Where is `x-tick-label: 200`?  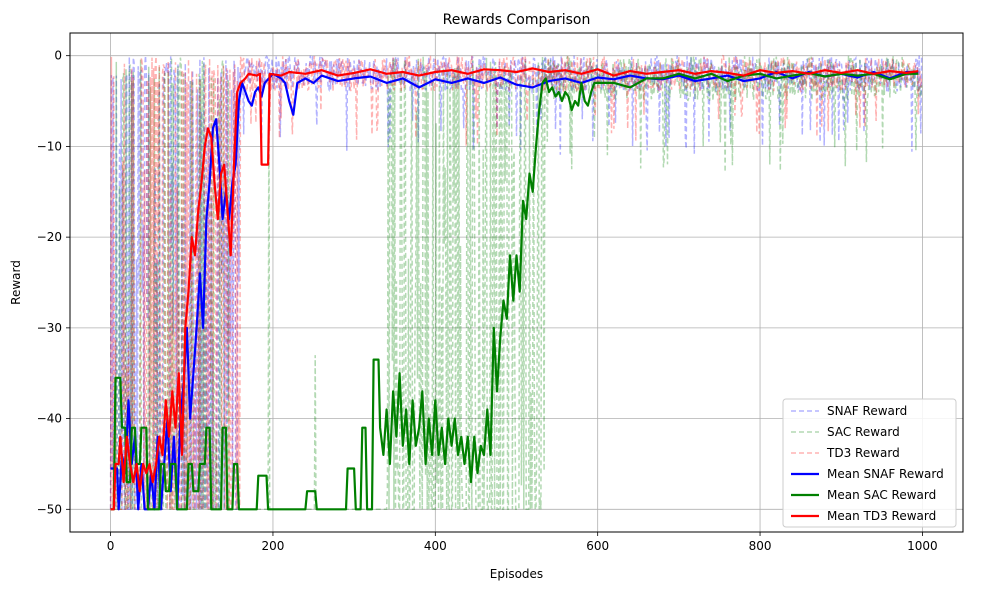 x-tick-label: 200 is located at coordinates (273, 546).